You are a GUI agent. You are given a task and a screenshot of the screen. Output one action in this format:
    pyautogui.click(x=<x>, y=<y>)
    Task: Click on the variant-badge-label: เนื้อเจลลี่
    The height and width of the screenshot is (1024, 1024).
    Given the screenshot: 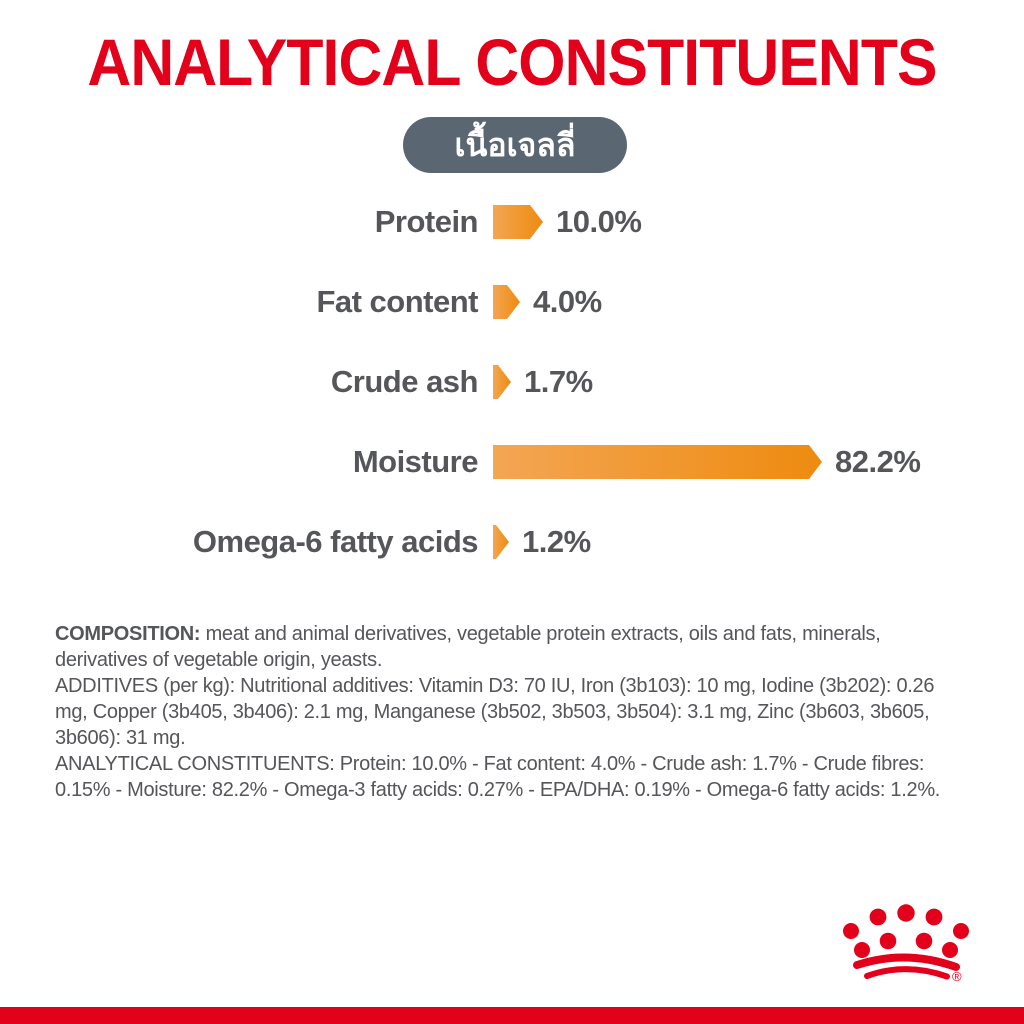 What is the action you would take?
    pyautogui.click(x=515, y=145)
    